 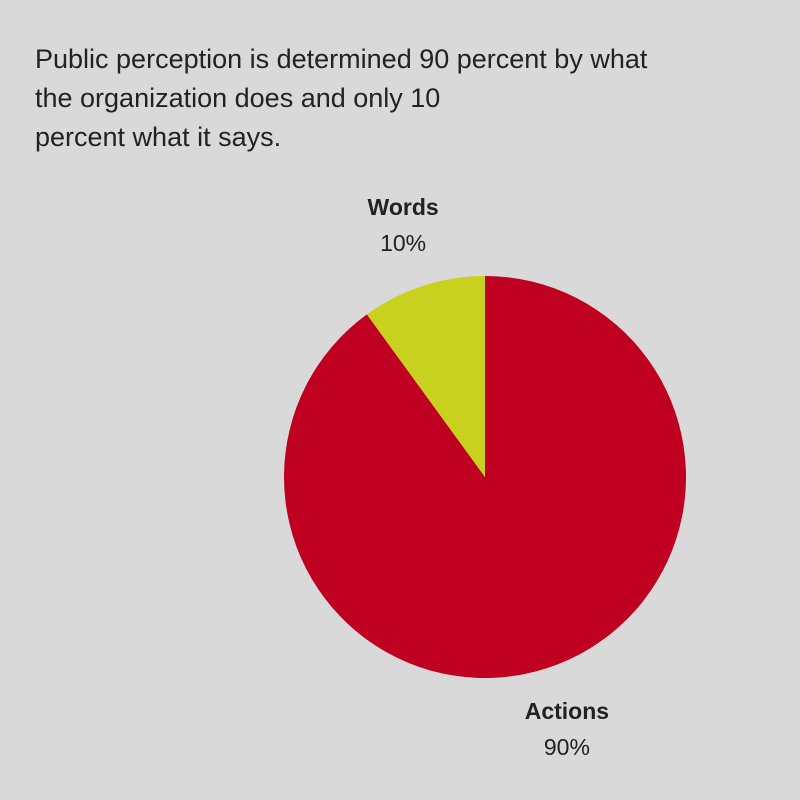 I want to click on chart-title: the organization does and only 10, so click(x=237, y=98).